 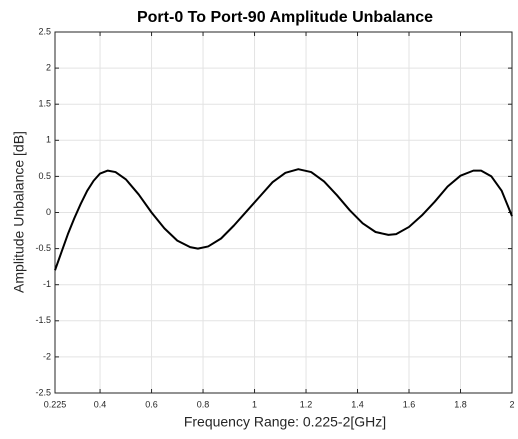 What do you see at coordinates (151, 404) in the screenshot?
I see `x-tick-label: 0.6` at bounding box center [151, 404].